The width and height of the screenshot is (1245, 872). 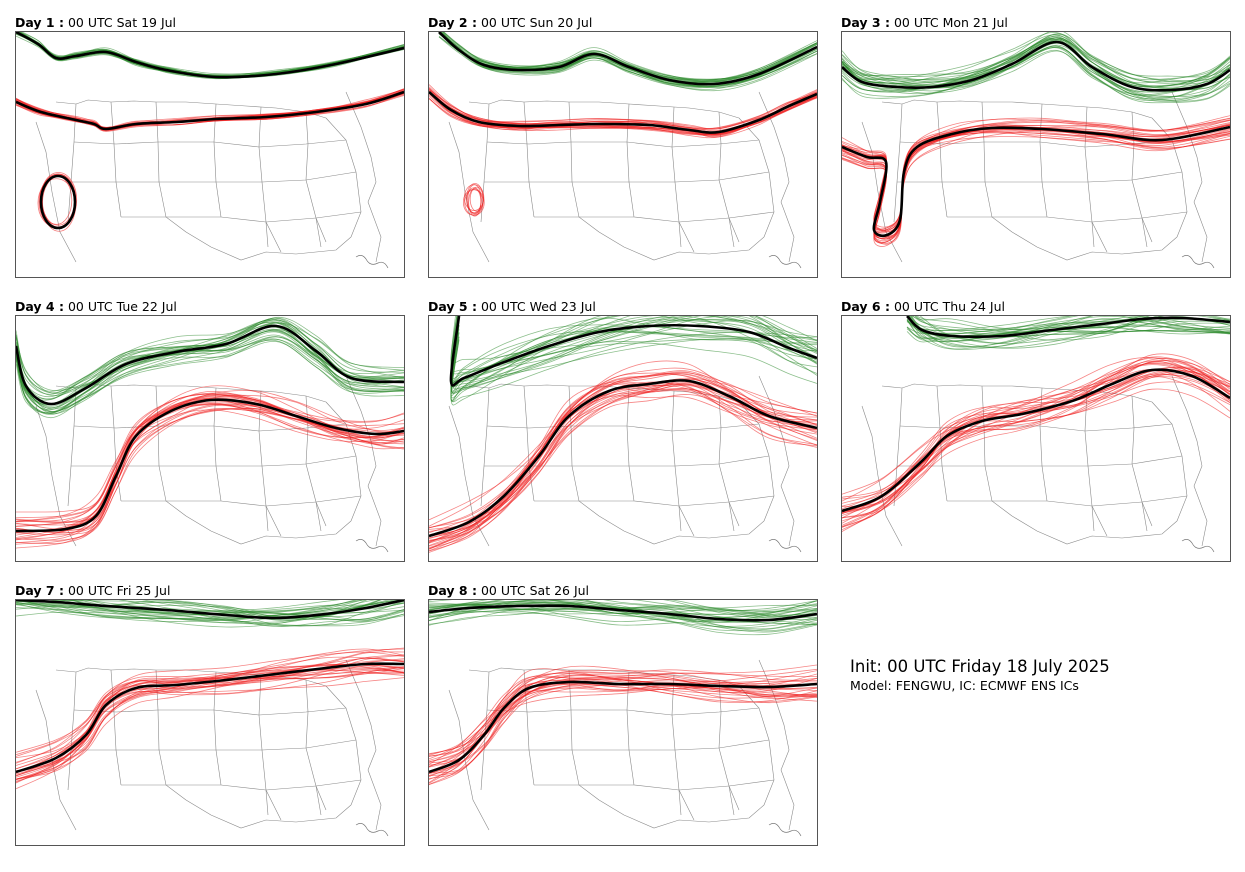 I want to click on day-label: Day 1 :, so click(x=39, y=22).